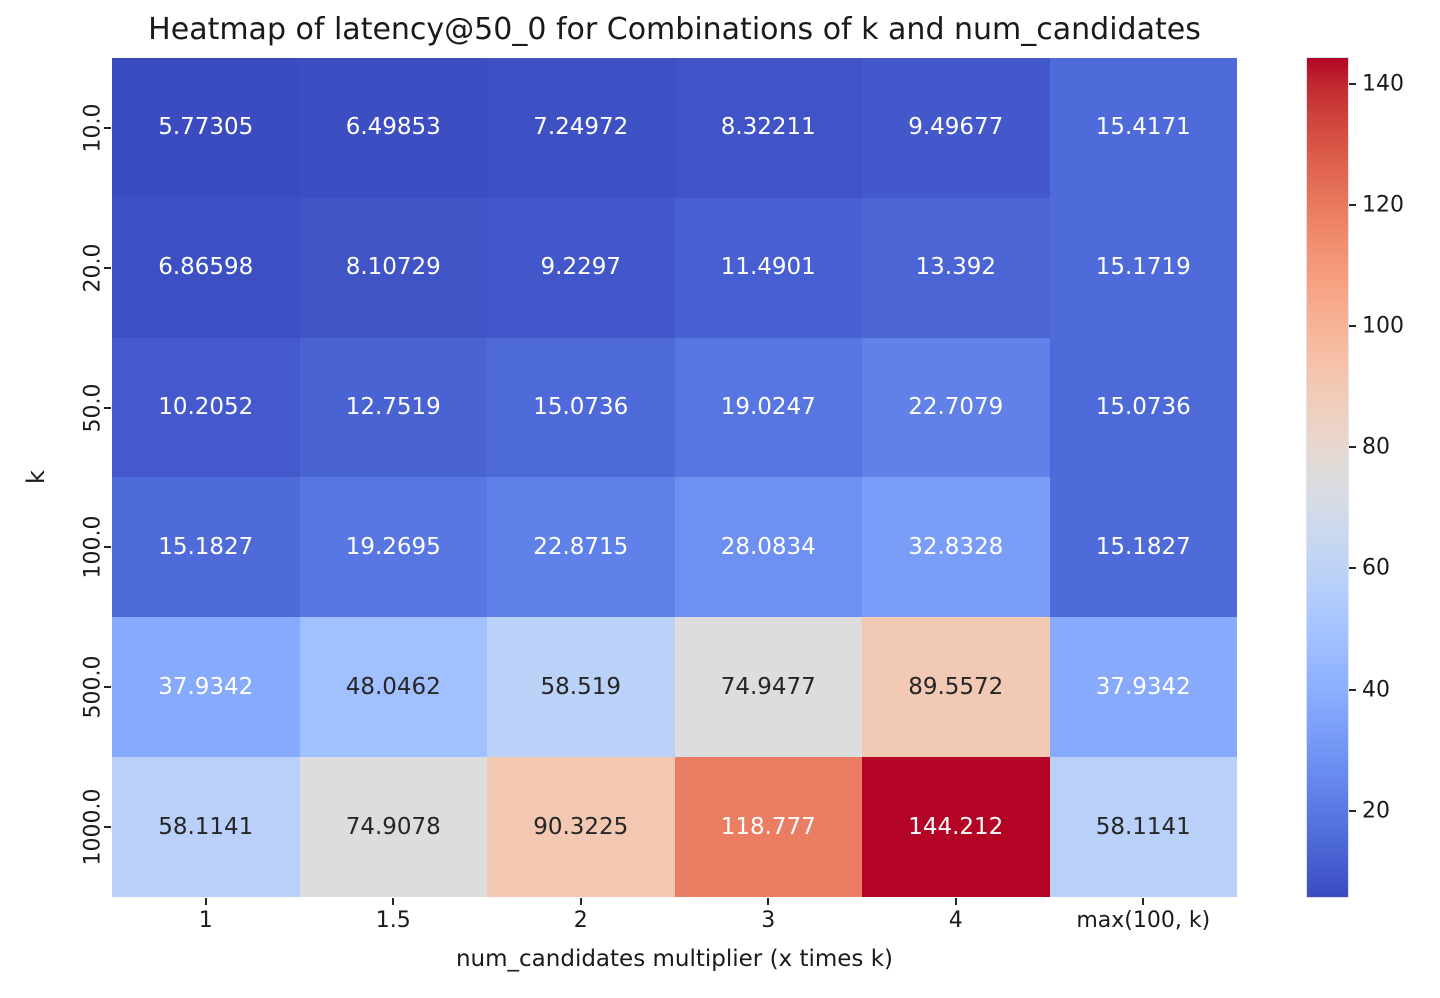  I want to click on x-tick-label: 4, so click(955, 920).